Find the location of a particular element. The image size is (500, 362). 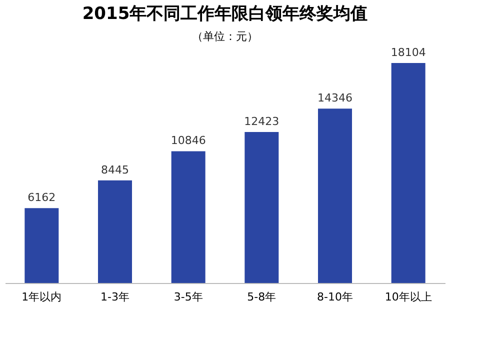

chart-title: 2015年不同工作年限白领年终奖均值 is located at coordinates (225, 14).